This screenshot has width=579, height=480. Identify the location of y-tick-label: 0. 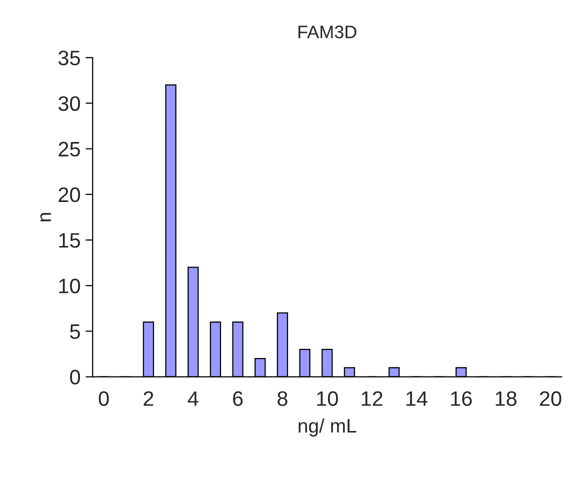
(75, 377).